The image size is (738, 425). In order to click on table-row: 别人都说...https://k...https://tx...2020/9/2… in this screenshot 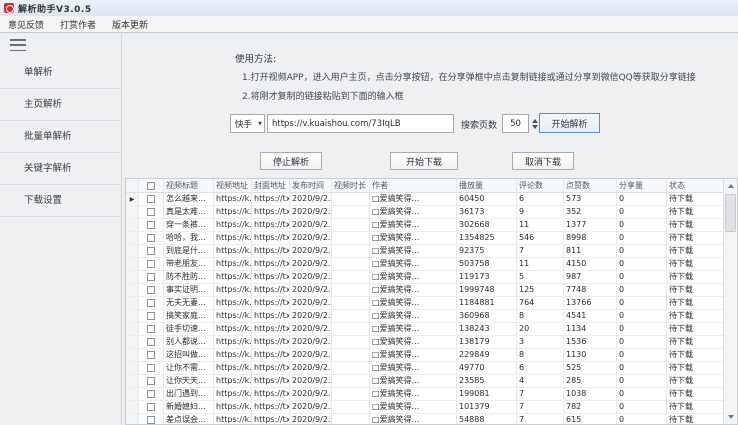, I will do `click(425, 342)`.